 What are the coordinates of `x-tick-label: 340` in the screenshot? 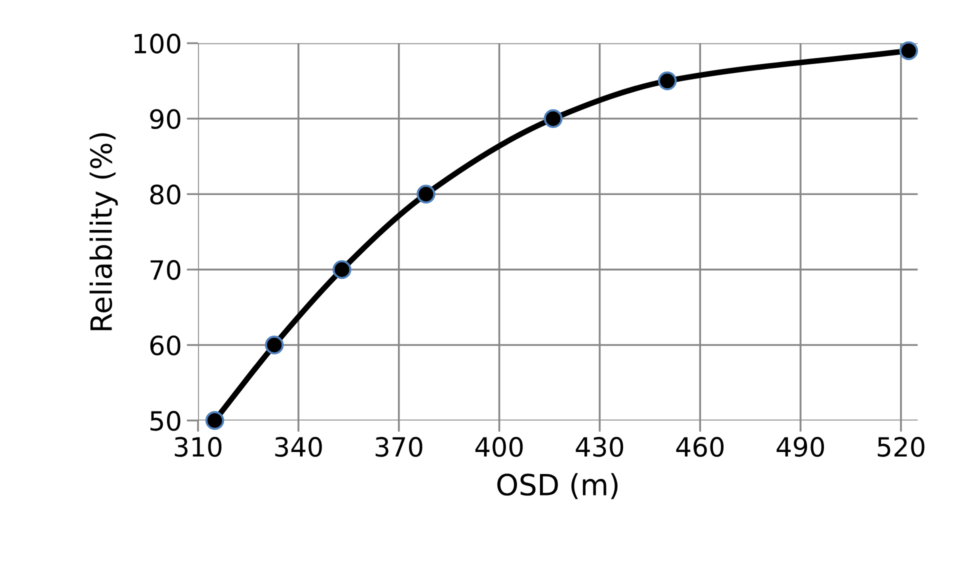 It's located at (298, 446).